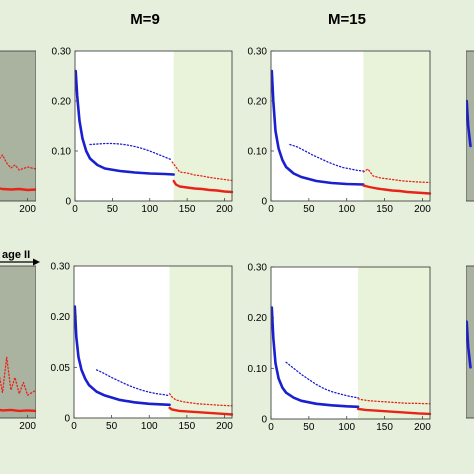 The image size is (474, 474). I want to click on plot-area-top-M9, so click(154, 126).